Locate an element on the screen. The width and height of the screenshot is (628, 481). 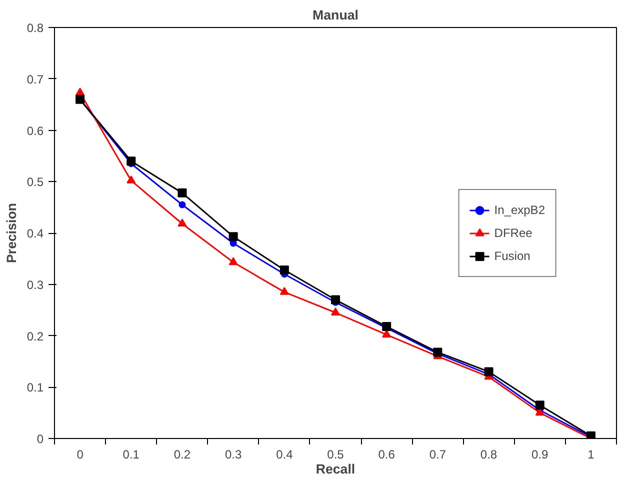
x-tick-label: 0.4 is located at coordinates (285, 455).